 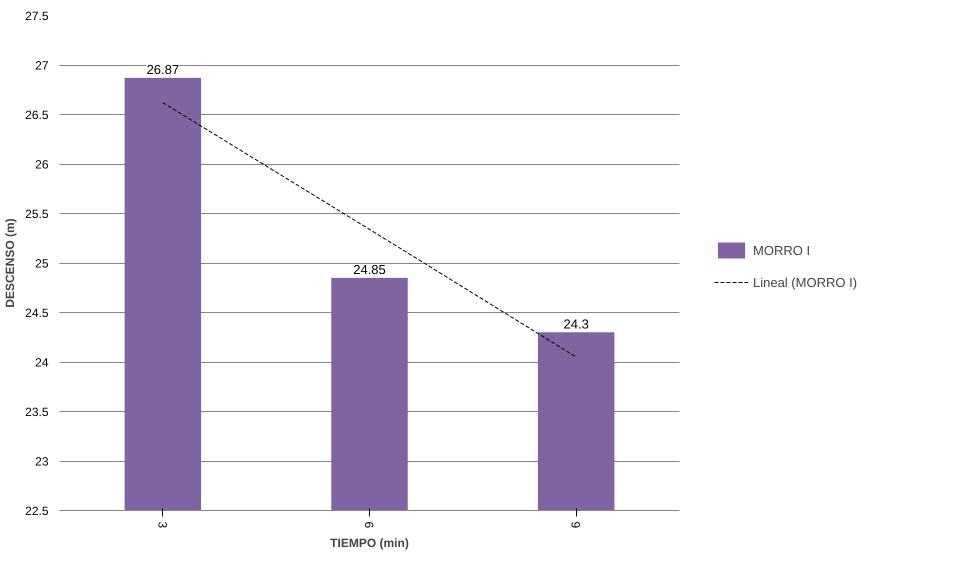 I want to click on y-tick-label: 27, so click(x=42, y=65).